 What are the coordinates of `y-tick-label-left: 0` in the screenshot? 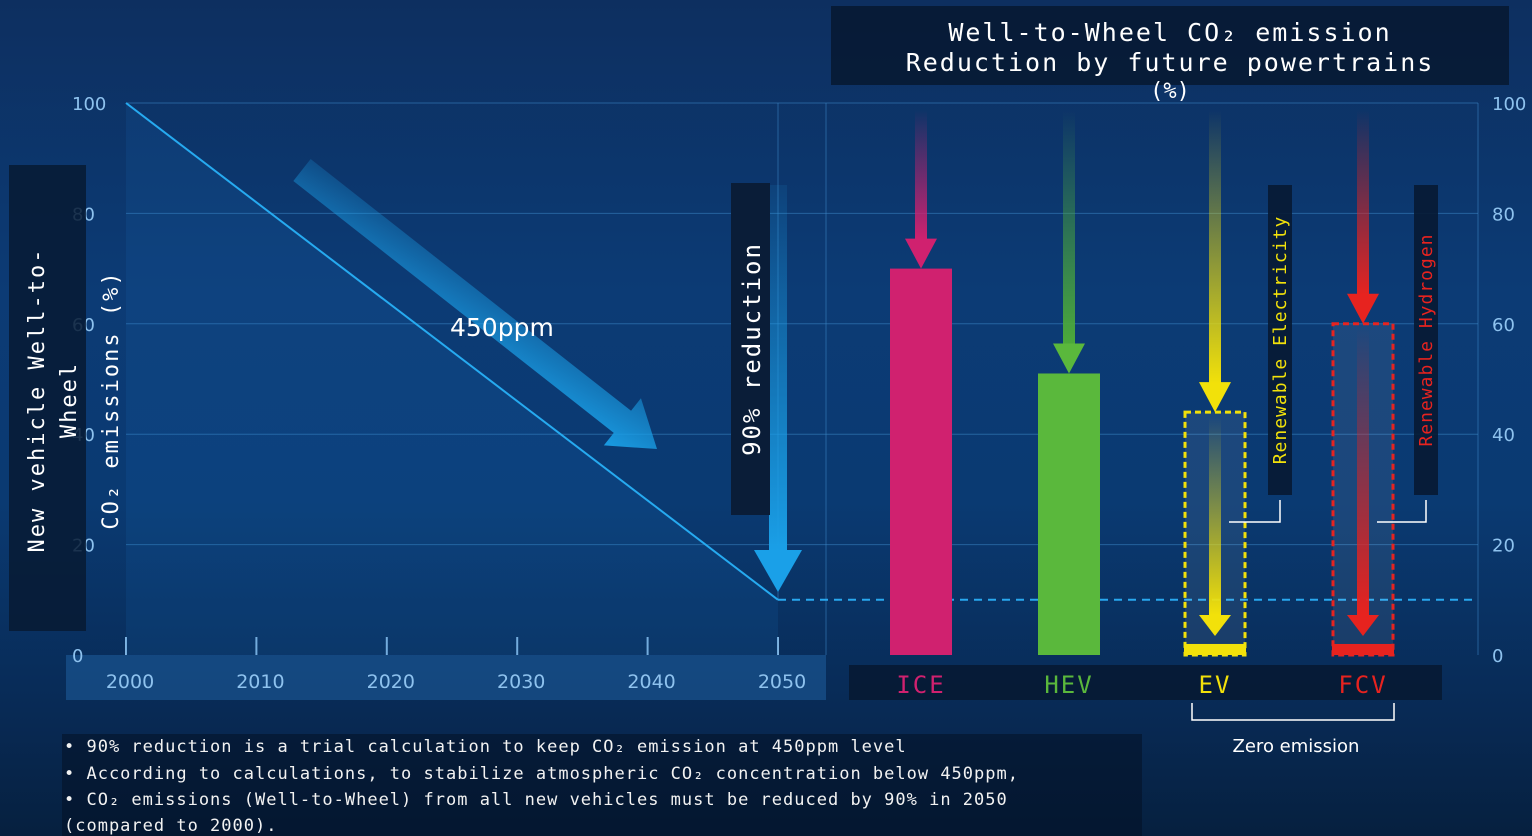 It's located at (77, 656).